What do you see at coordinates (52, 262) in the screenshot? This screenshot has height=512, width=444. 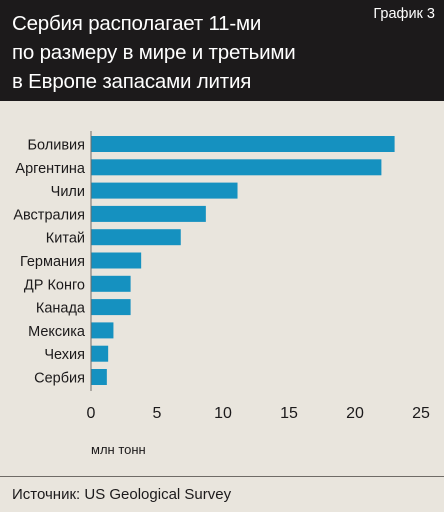 I see `category-label: Германия` at bounding box center [52, 262].